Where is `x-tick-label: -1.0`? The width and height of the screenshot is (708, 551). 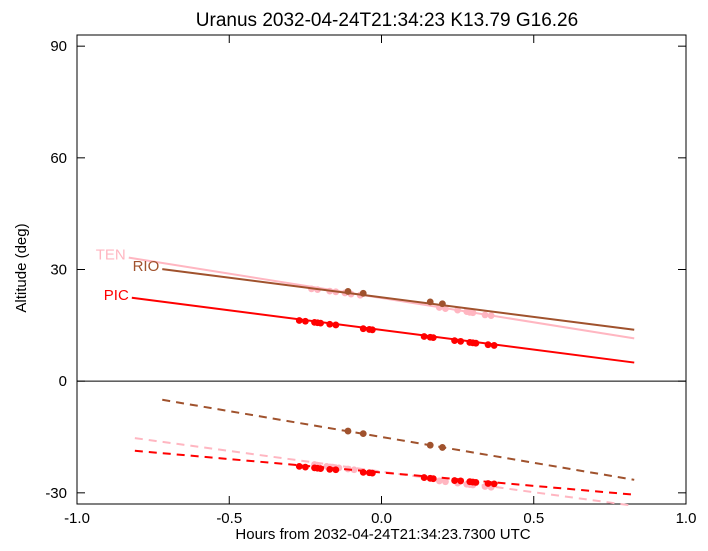
x-tick-label: -1.0 is located at coordinates (77, 518).